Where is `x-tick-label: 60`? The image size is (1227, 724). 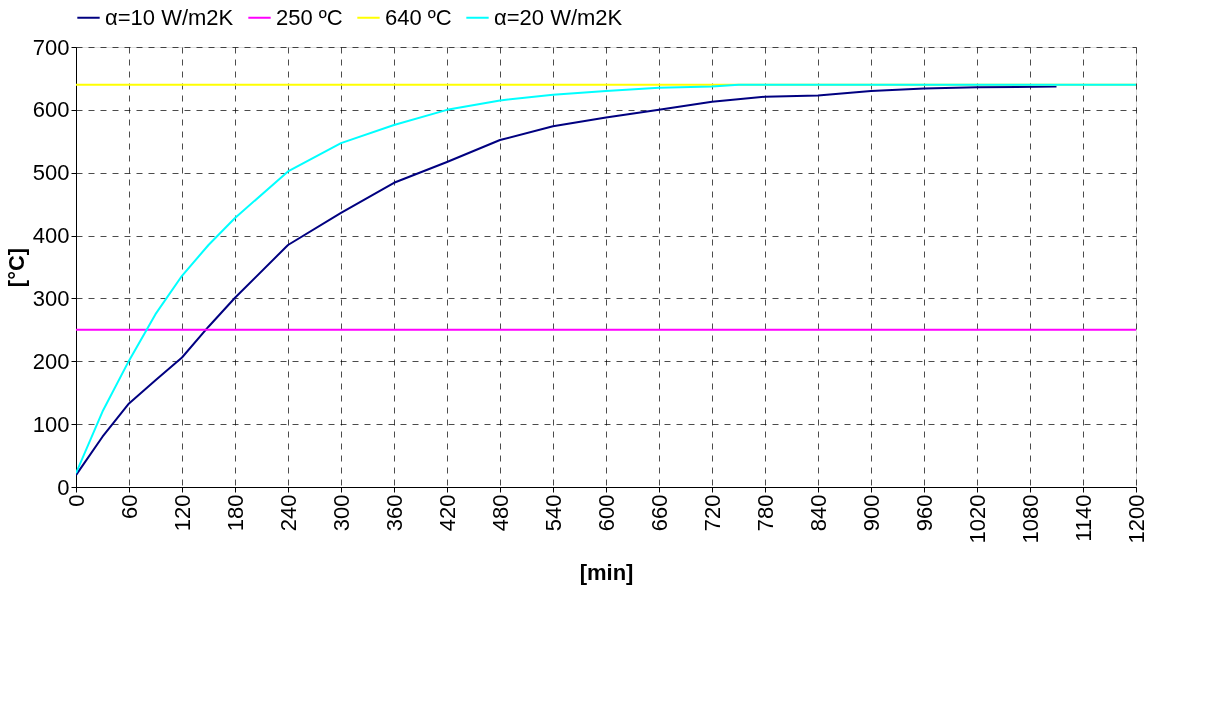 x-tick-label: 60 is located at coordinates (129, 506).